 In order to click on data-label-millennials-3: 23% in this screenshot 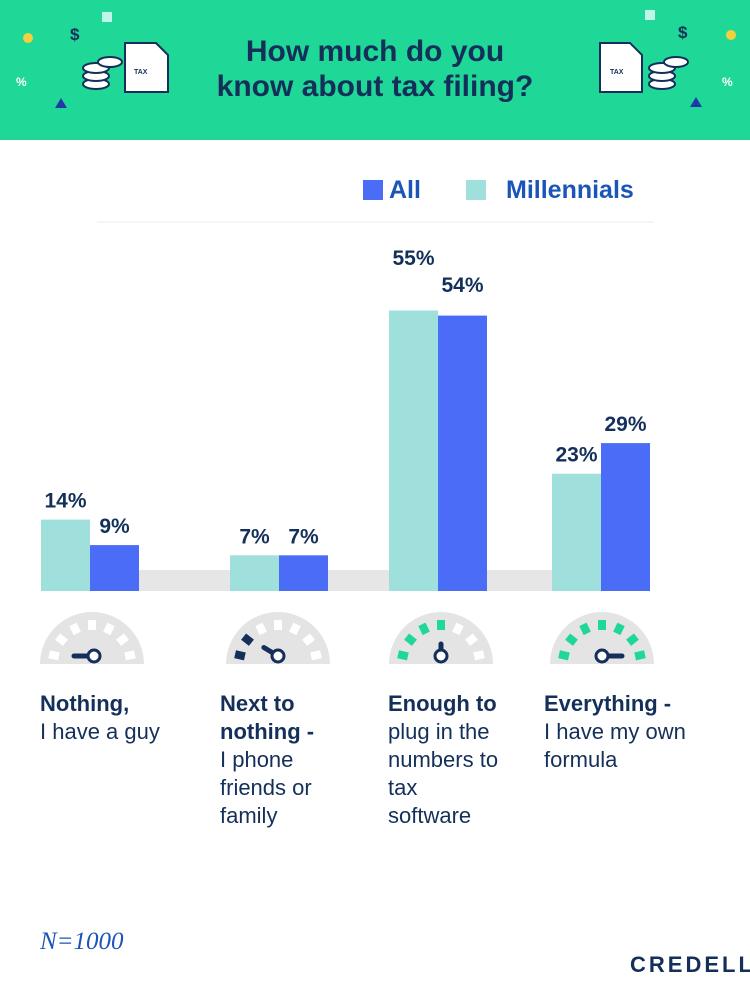, I will do `click(576, 455)`.